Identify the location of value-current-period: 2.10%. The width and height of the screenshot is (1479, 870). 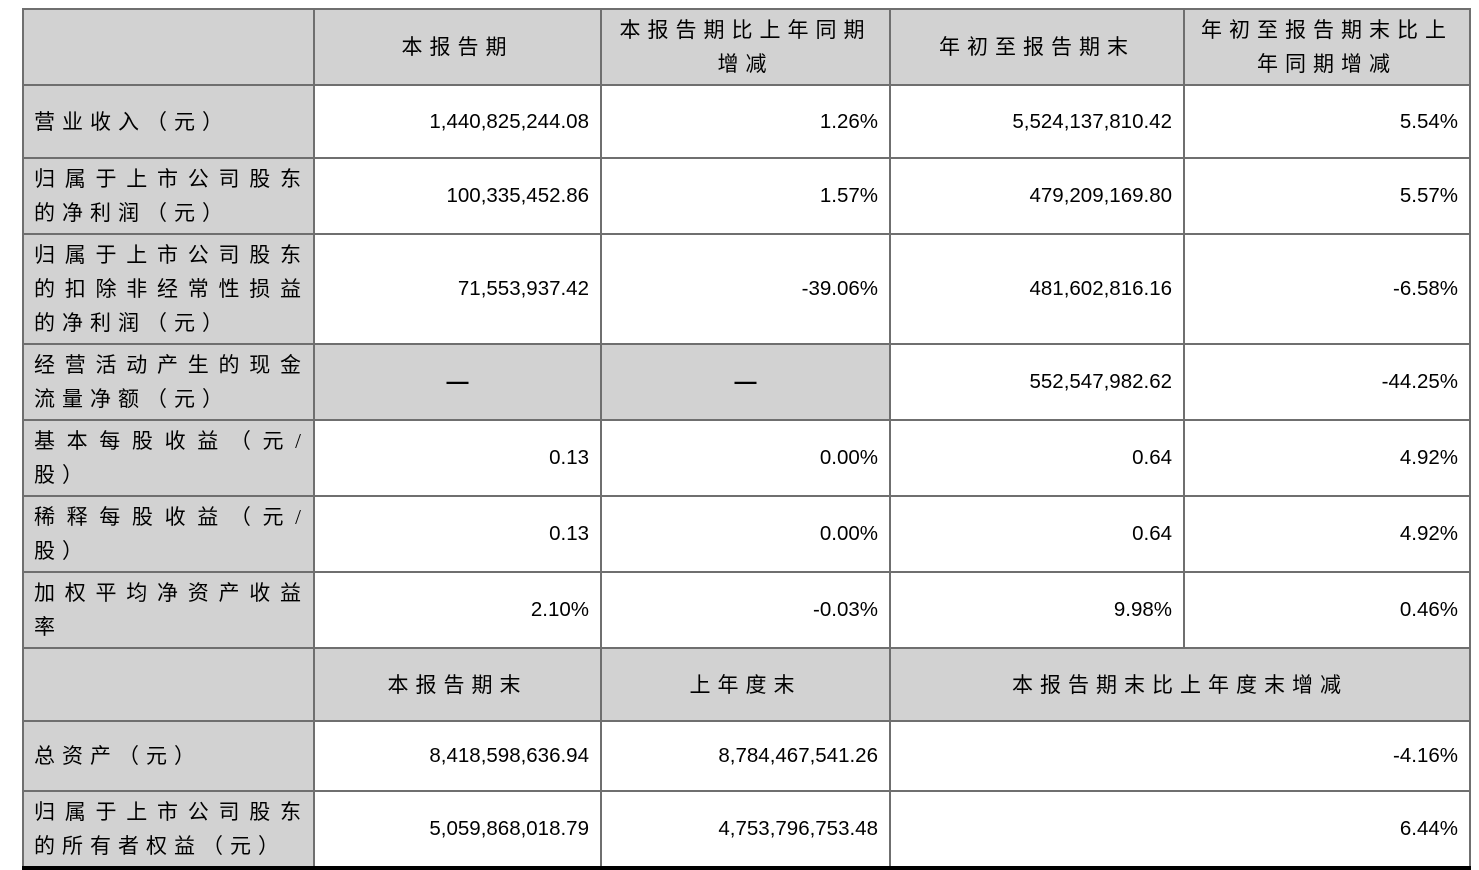
(457, 610).